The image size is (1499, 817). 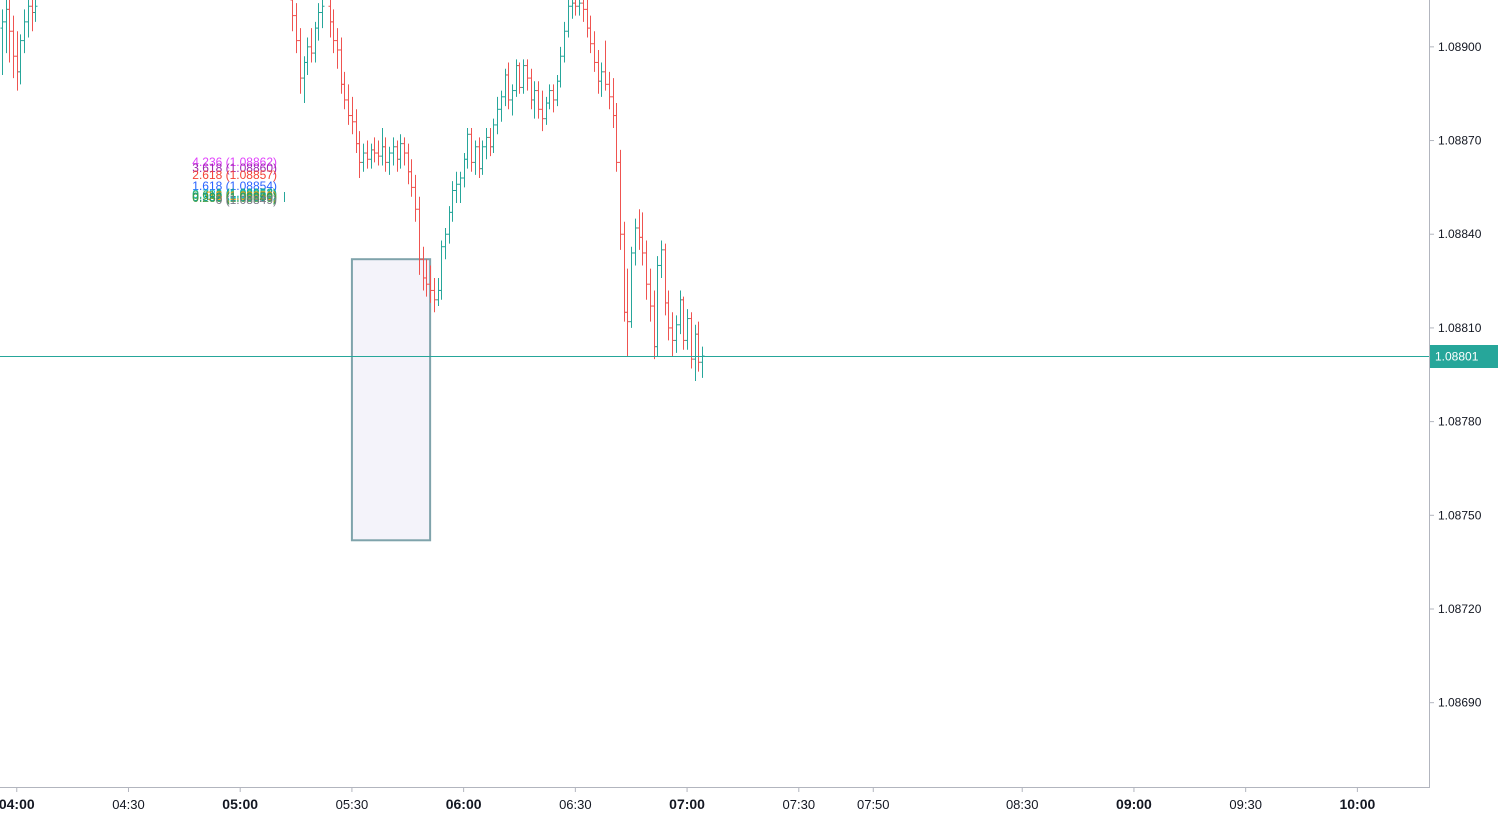 I want to click on fib-level-label: 0.382 (1.08850), so click(x=234, y=197).